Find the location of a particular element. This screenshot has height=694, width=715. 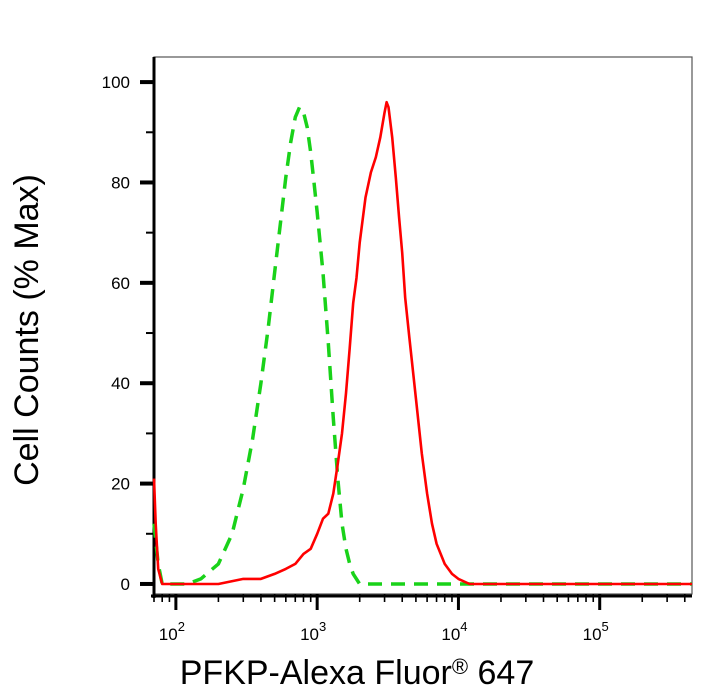

y-tick-label: 40 is located at coordinates (120, 383).